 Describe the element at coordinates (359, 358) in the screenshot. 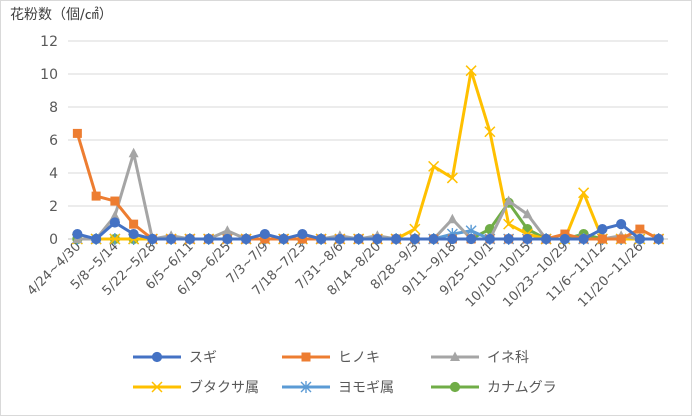

I see `legend-label: ヒノキ` at that location.